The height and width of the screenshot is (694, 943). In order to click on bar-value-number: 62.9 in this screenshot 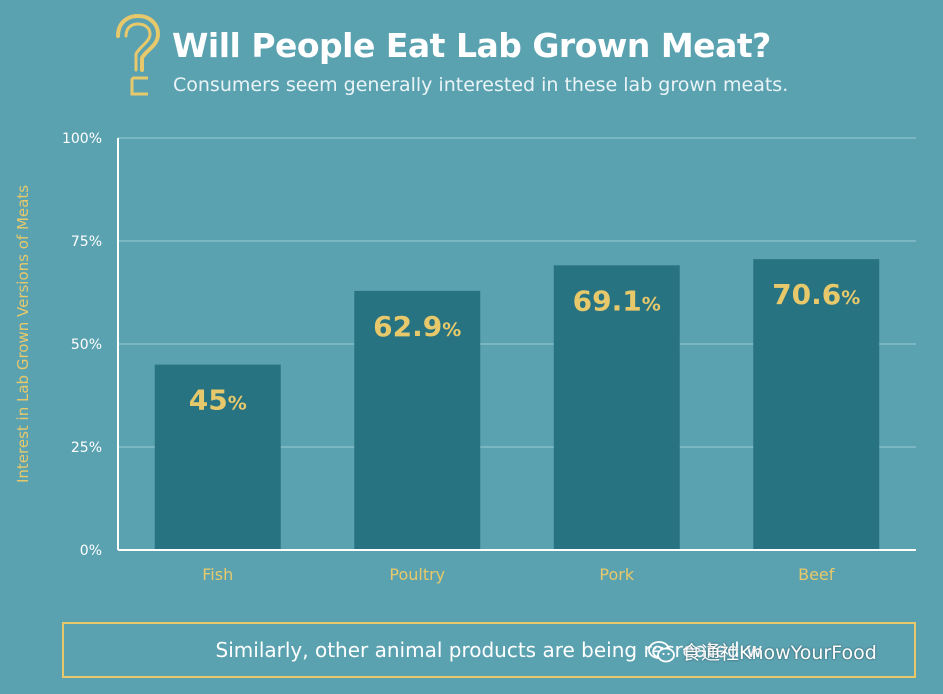, I will do `click(407, 326)`.